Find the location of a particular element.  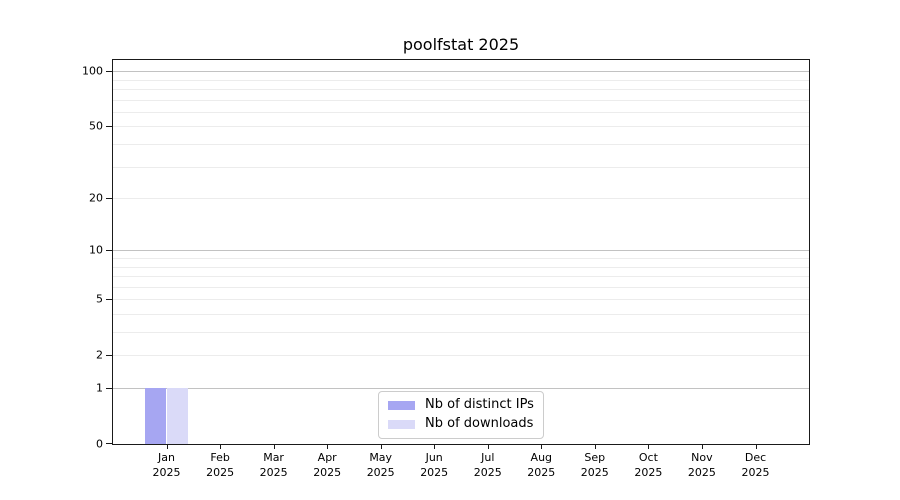

y-tick-label-50: 50 is located at coordinates (96, 126).